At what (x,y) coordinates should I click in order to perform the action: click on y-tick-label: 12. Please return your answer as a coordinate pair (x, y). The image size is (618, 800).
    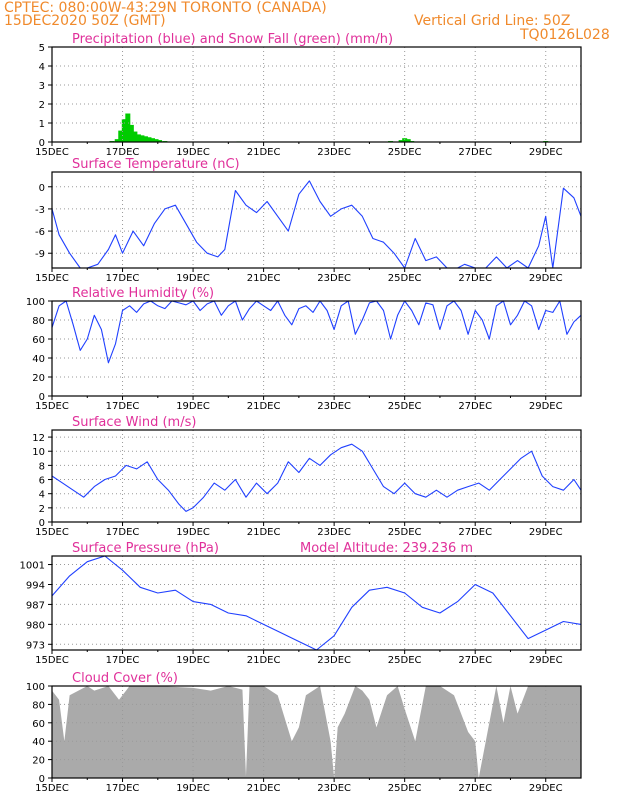
    Looking at the image, I should click on (38, 438).